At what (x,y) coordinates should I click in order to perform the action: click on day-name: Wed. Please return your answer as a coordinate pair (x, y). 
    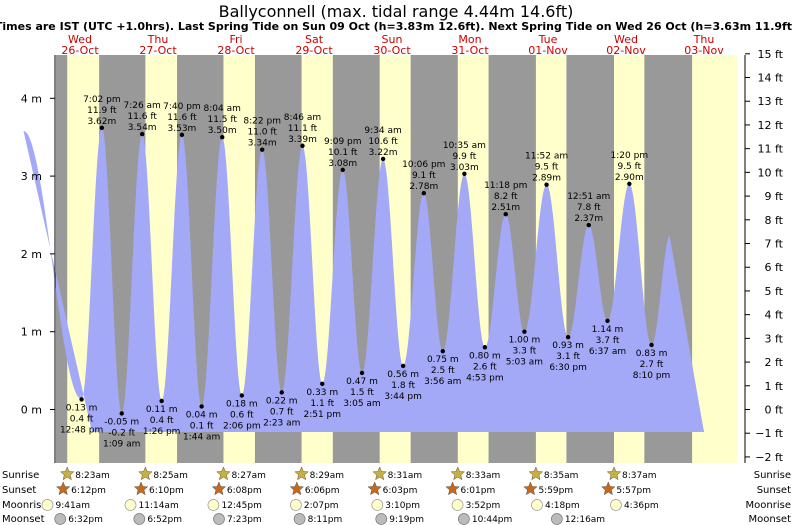
    Looking at the image, I should click on (626, 39).